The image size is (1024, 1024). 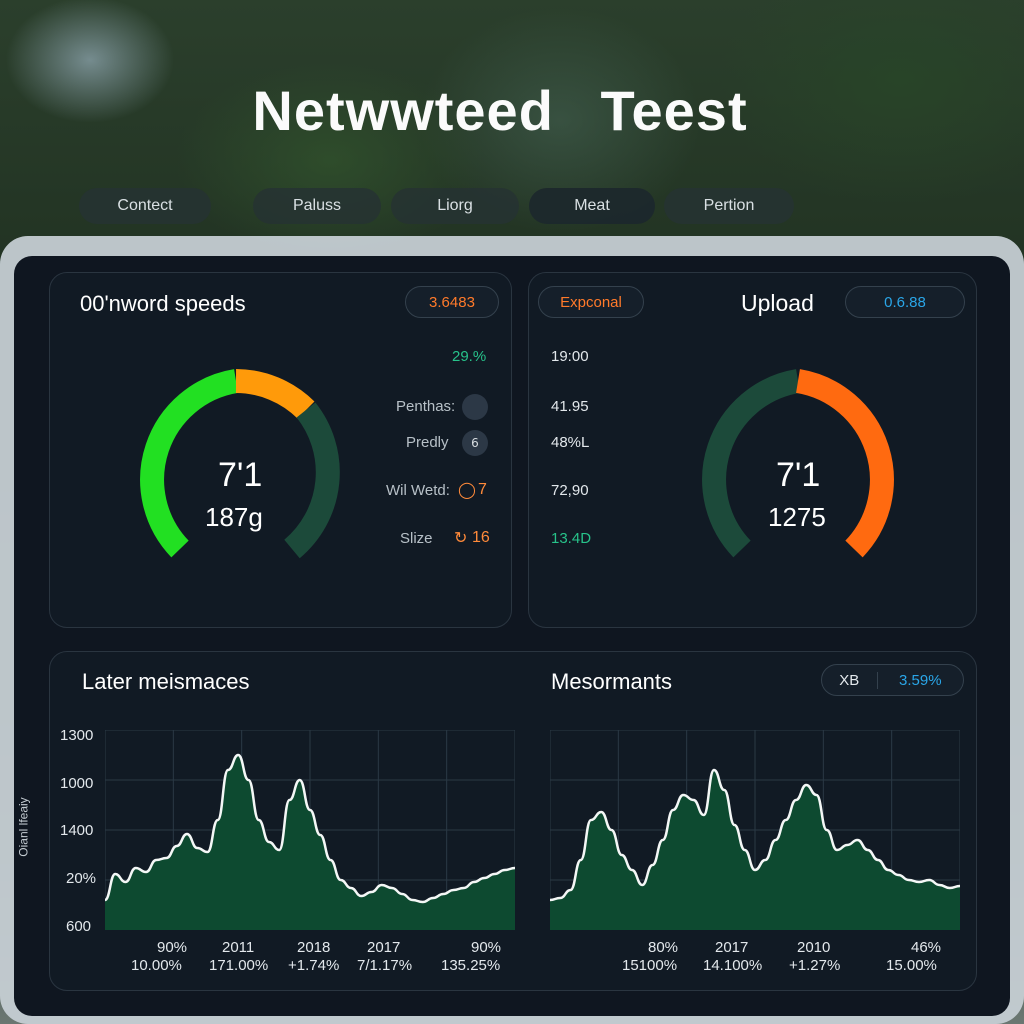 I want to click on upload-gauge-value: 7'1, so click(x=798, y=475).